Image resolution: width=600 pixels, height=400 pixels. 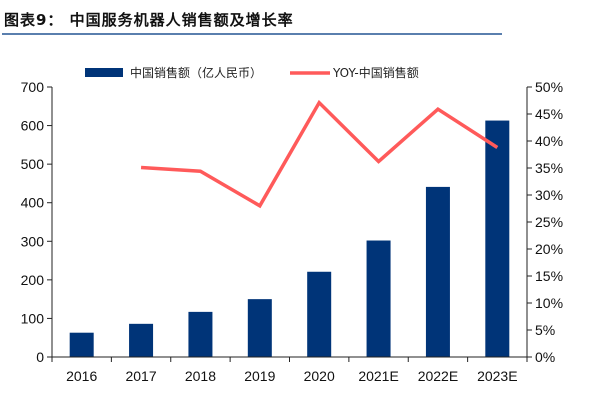 I want to click on bar-2021E, so click(x=378, y=298).